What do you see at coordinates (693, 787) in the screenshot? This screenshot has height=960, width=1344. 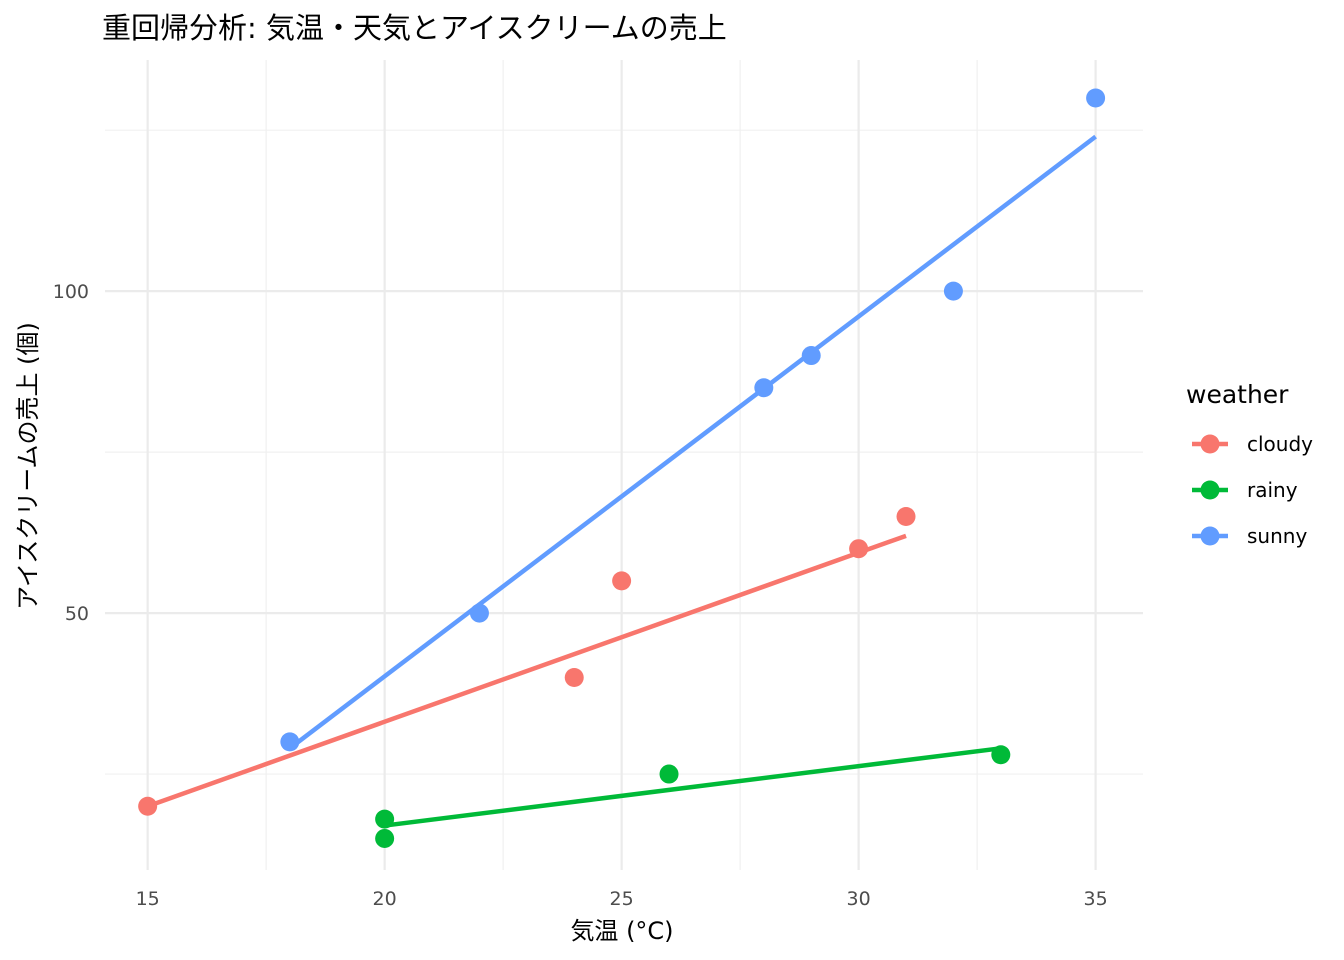 I see `fit-line-rainy` at bounding box center [693, 787].